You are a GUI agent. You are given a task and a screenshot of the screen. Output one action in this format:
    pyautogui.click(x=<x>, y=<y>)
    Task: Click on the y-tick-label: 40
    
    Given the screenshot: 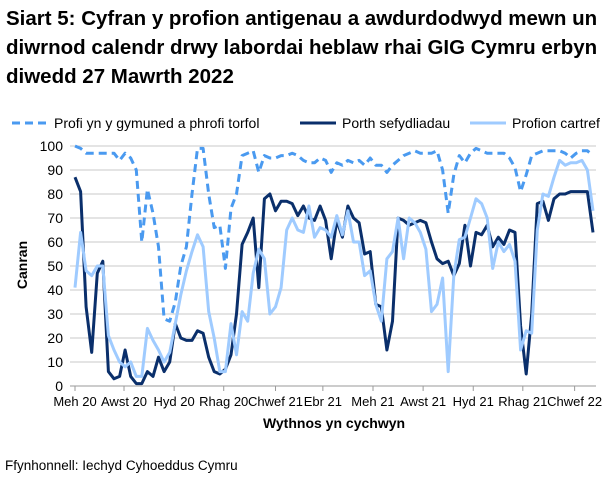 What is the action you would take?
    pyautogui.click(x=55, y=290)
    